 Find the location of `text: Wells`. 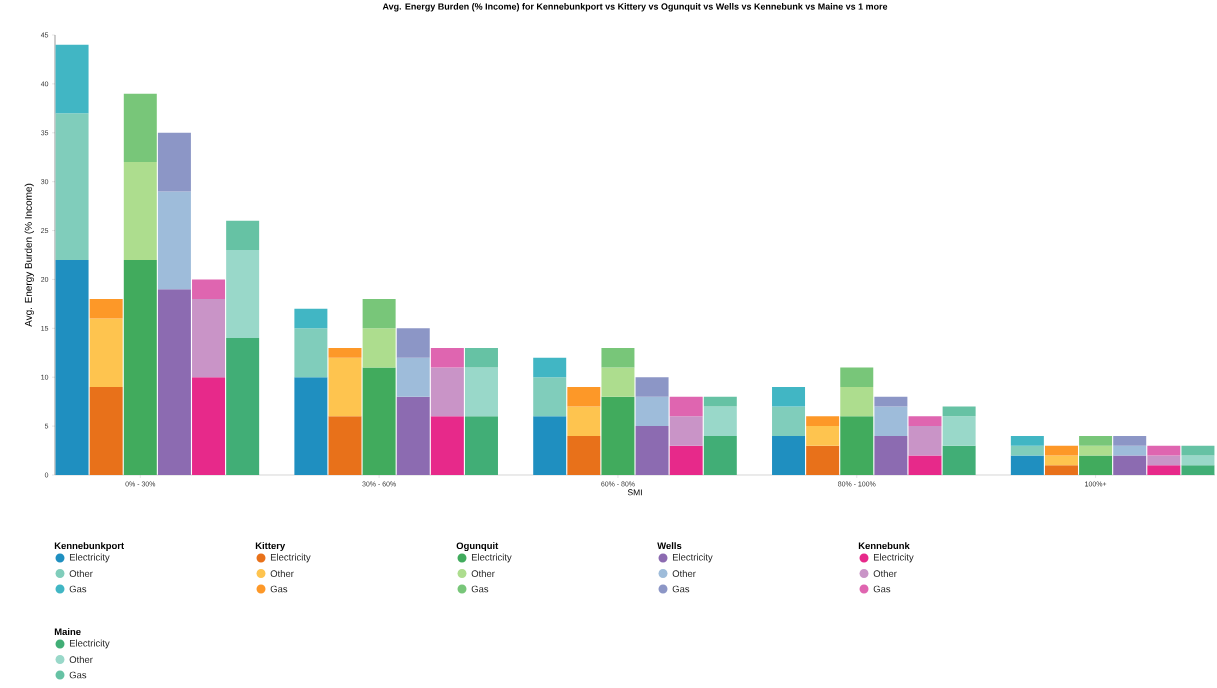

text: Wells is located at coordinates (669, 546).